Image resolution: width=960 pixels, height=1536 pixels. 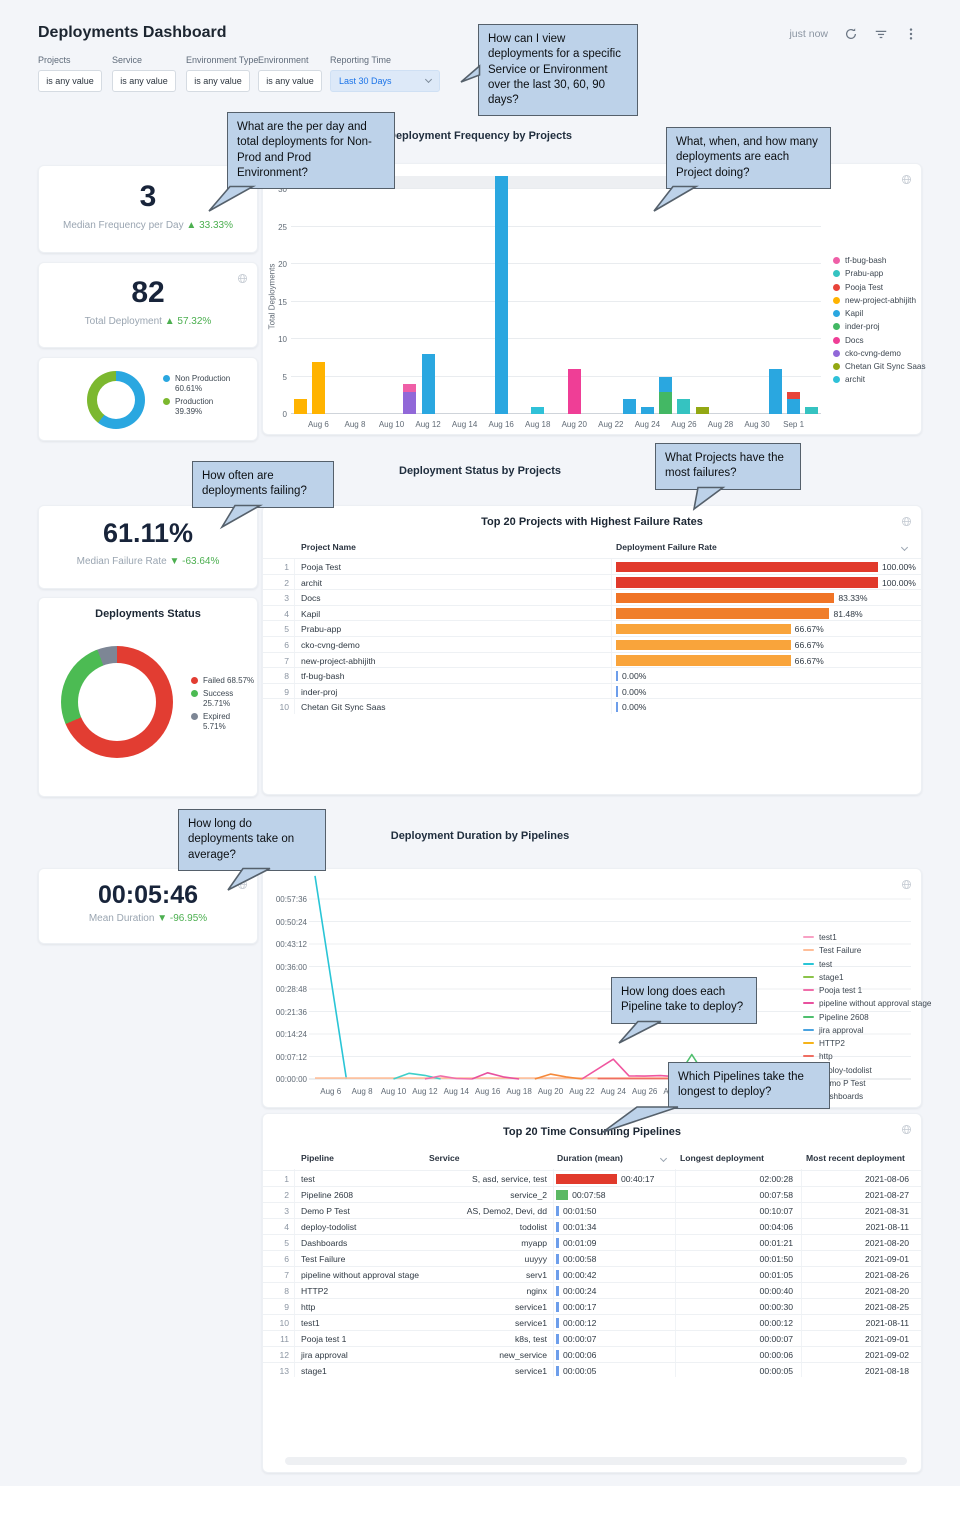 I want to click on legend-item: inder-proj, so click(x=879, y=327).